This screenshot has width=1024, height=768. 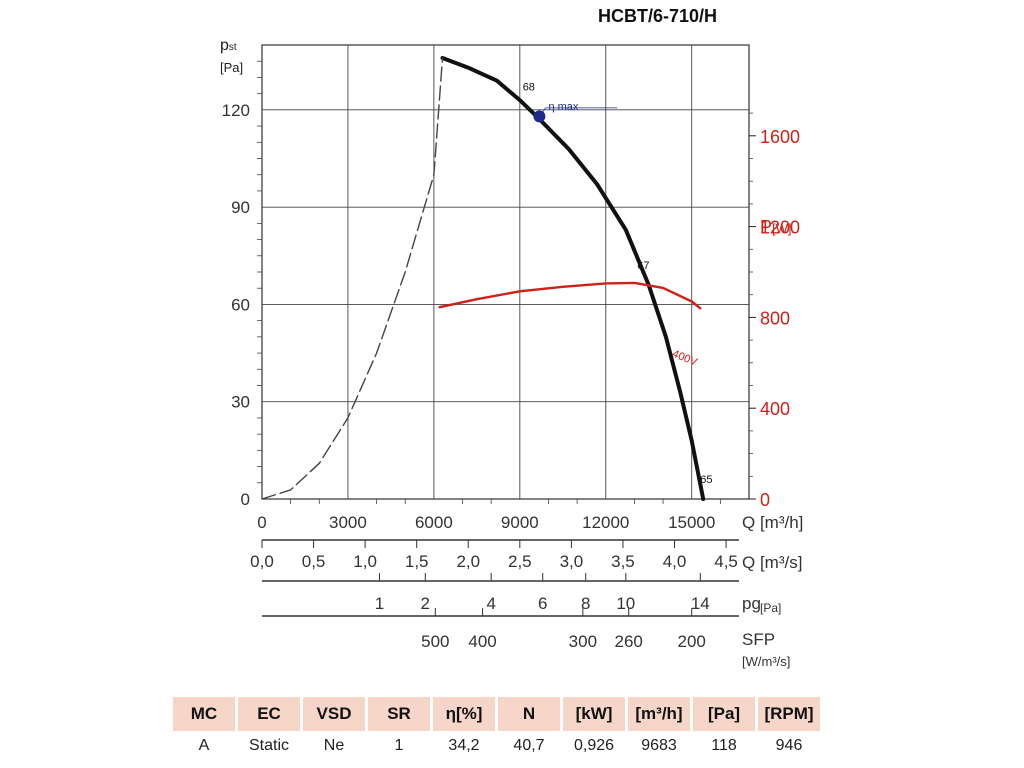 What do you see at coordinates (529, 714) in the screenshot?
I see `header-n: N` at bounding box center [529, 714].